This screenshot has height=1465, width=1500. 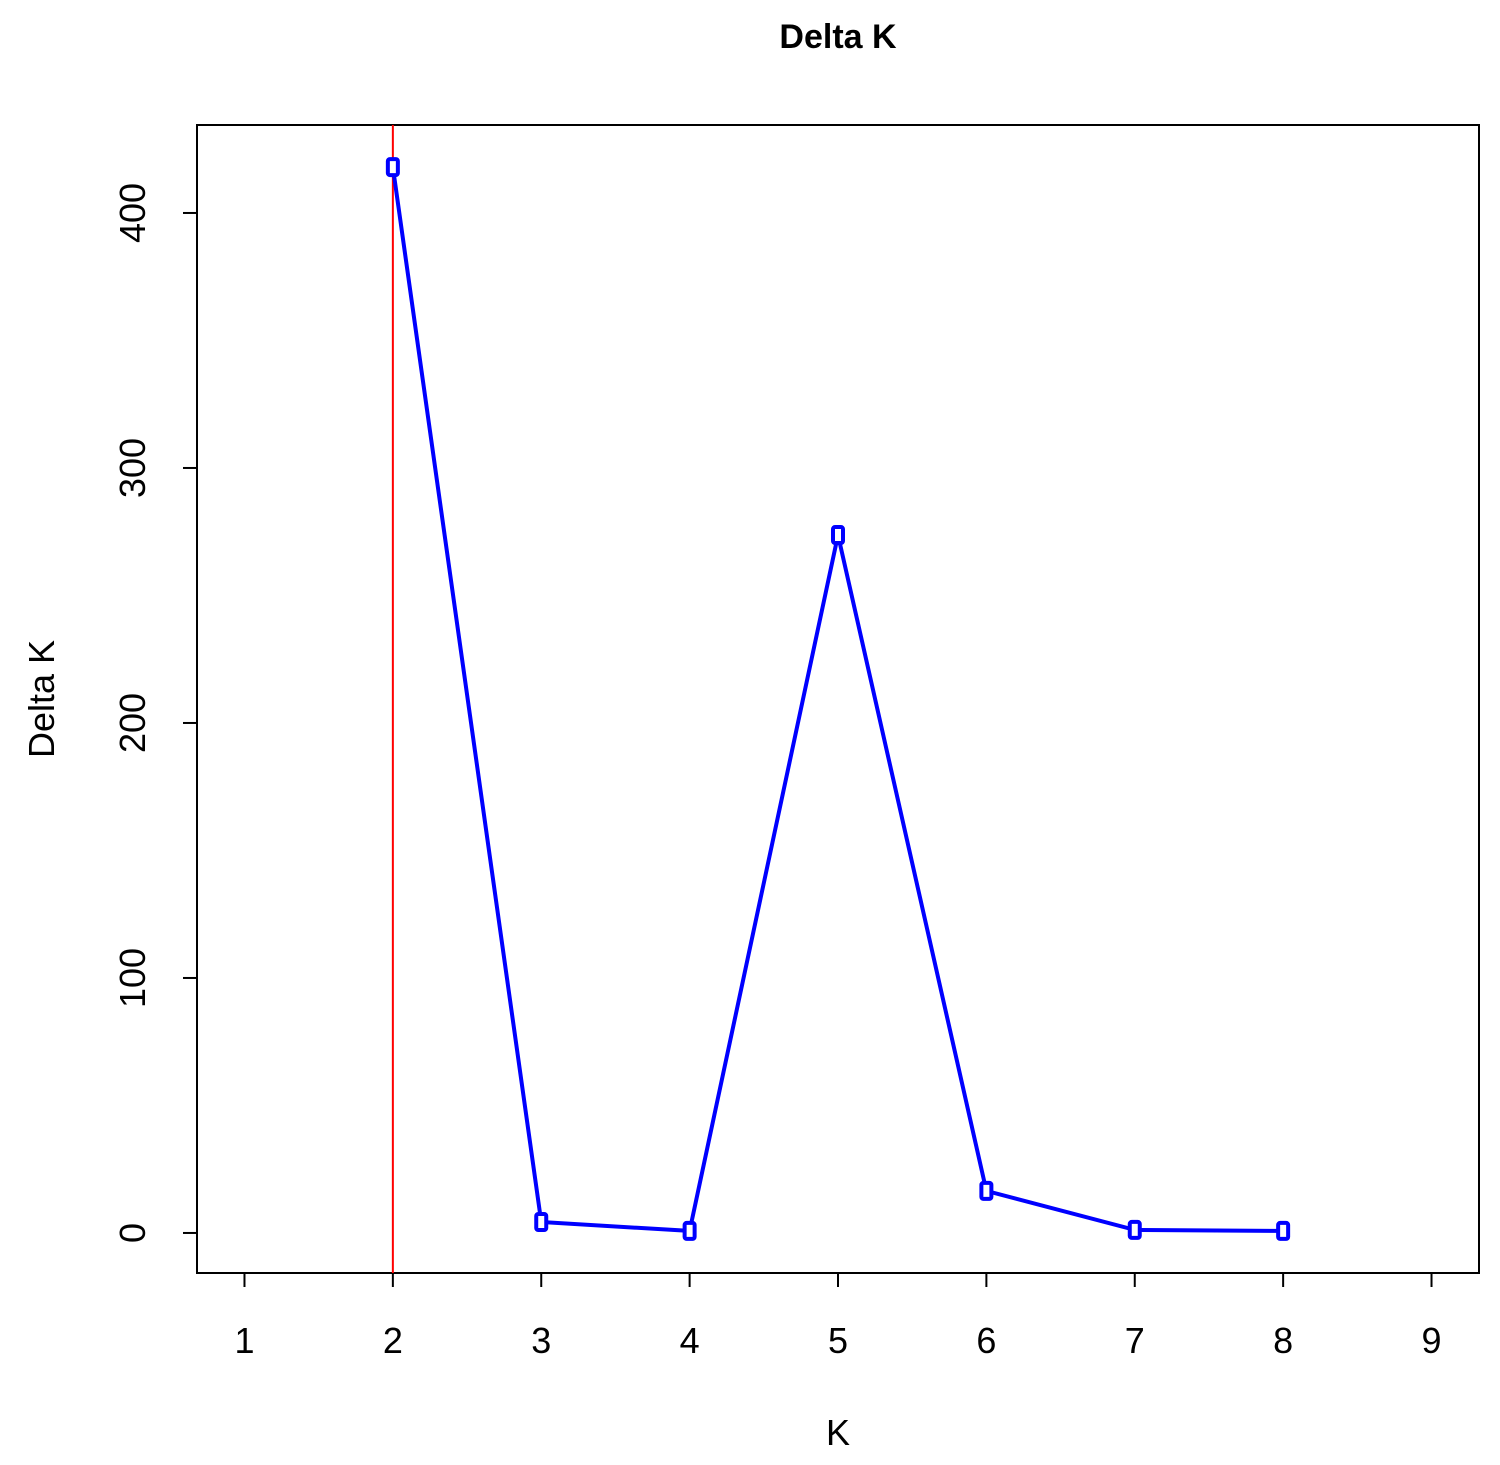 I want to click on x-tick-label: 2, so click(x=393, y=1340).